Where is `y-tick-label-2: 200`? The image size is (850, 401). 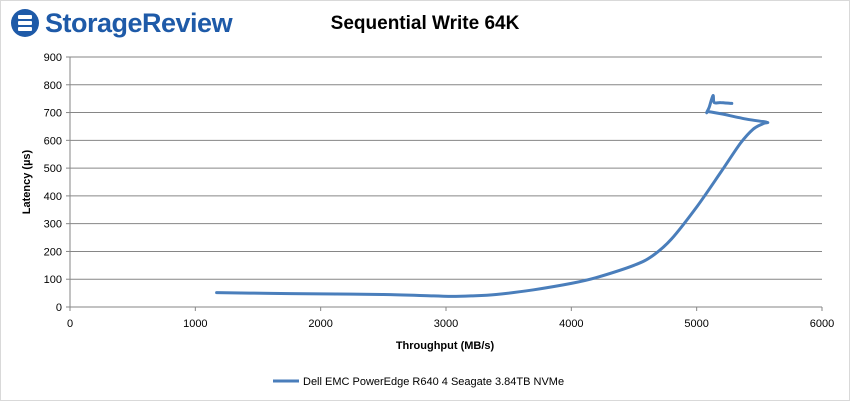 y-tick-label-2: 200 is located at coordinates (53, 252).